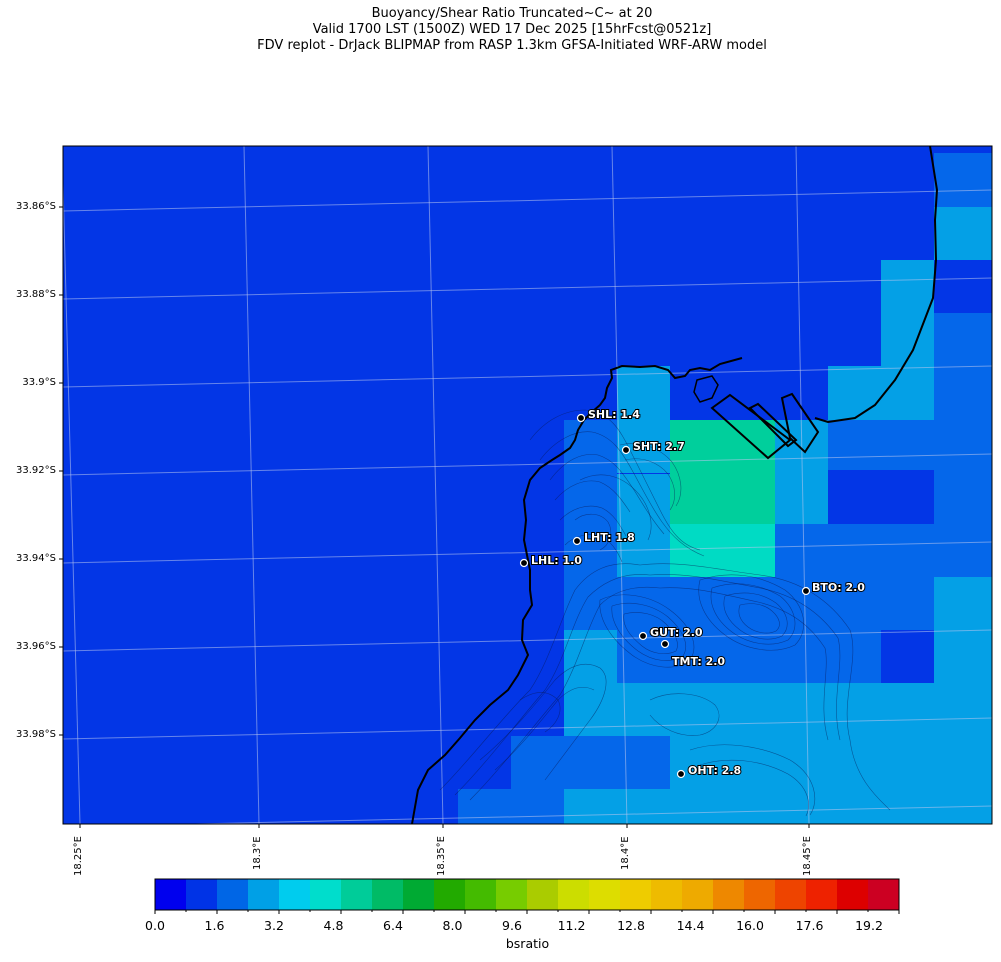 Image resolution: width=1001 pixels, height=962 pixels. What do you see at coordinates (214, 925) in the screenshot?
I see `cb-label-1: 1.6` at bounding box center [214, 925].